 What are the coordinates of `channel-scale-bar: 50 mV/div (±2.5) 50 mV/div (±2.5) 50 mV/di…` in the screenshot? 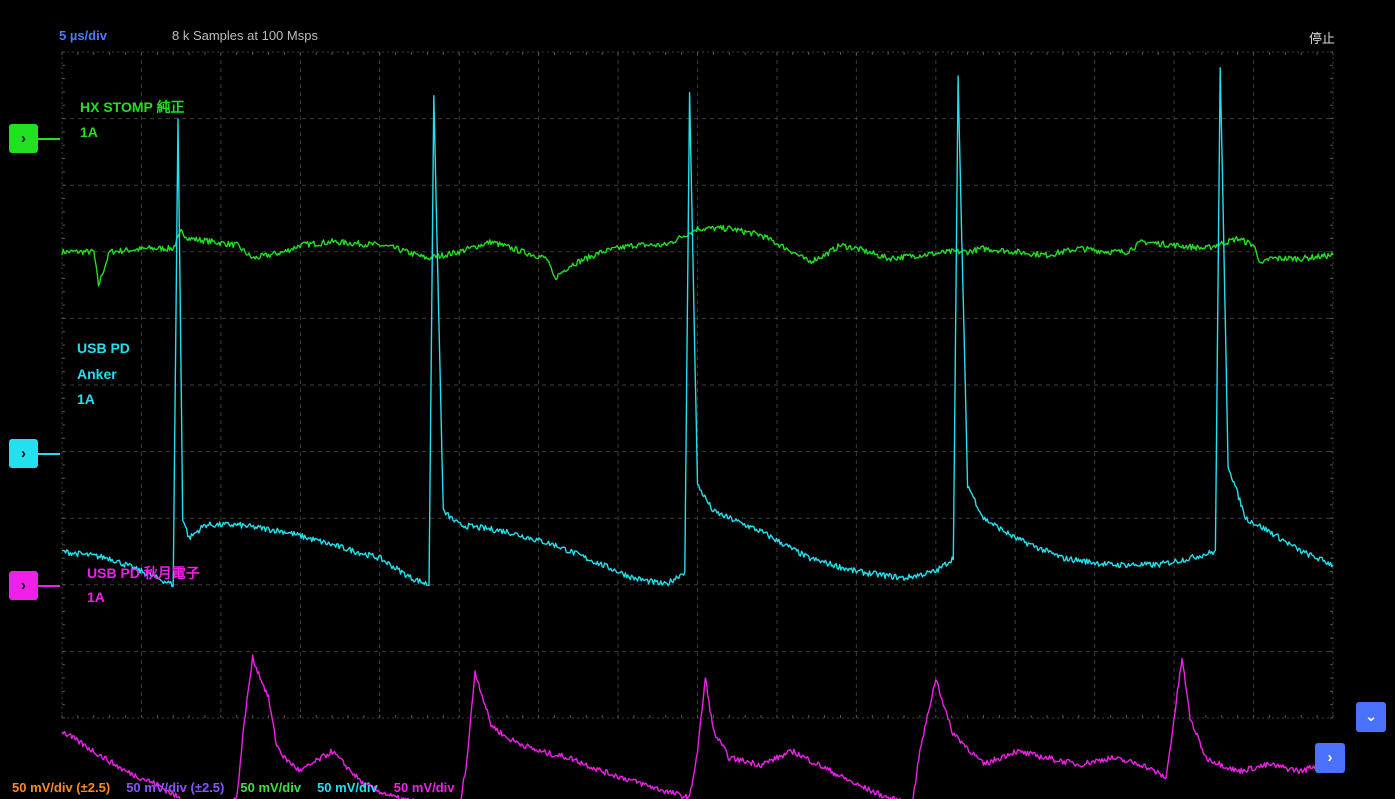 It's located at (241, 787).